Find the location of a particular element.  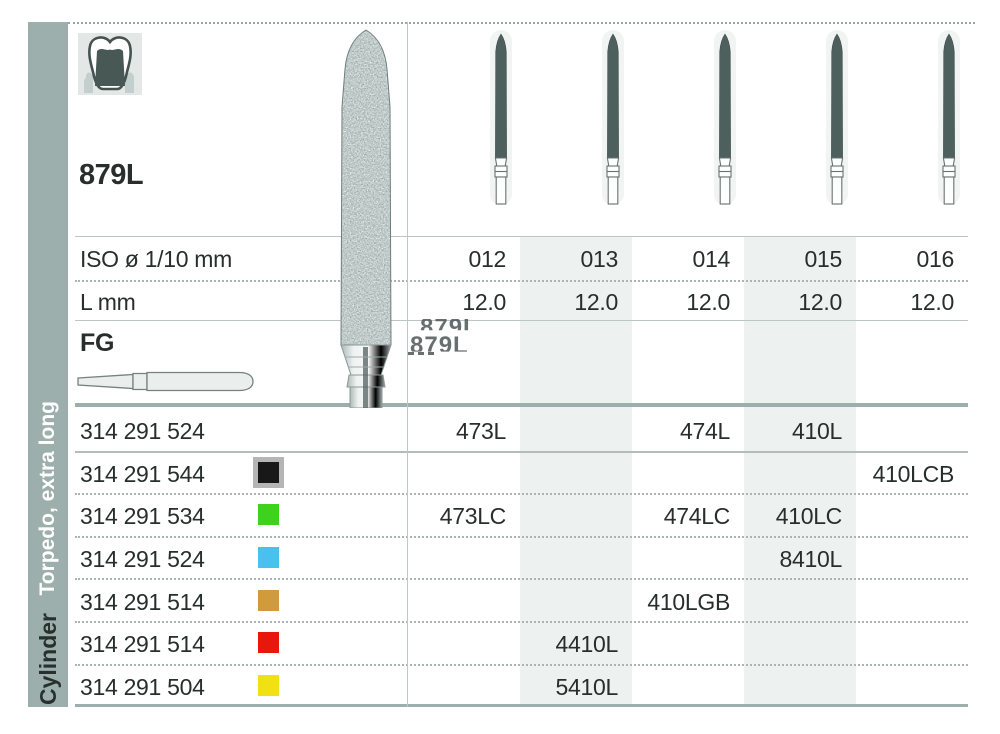

product-code: 473LC is located at coordinates (473, 516).